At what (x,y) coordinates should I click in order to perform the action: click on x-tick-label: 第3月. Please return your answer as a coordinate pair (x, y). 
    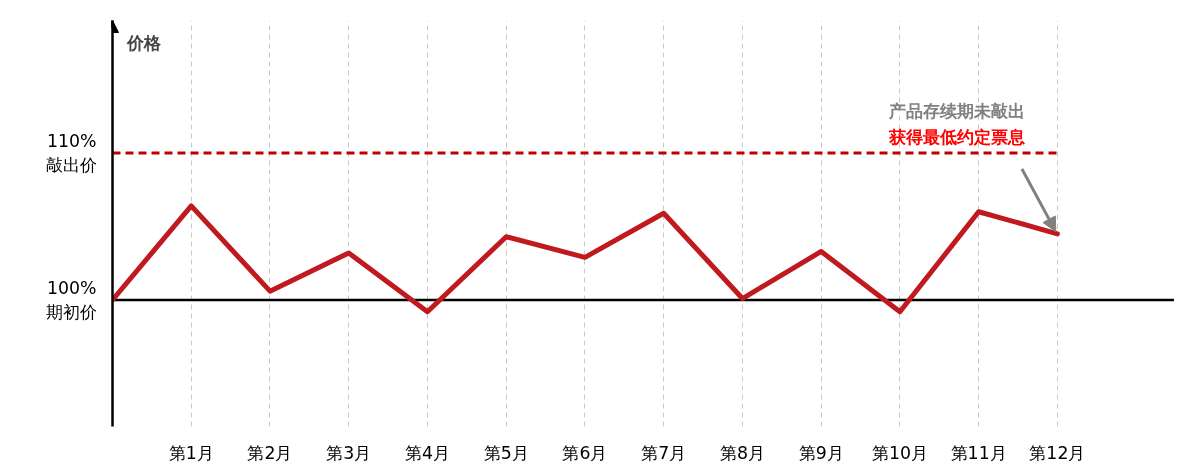
    Looking at the image, I should click on (349, 452).